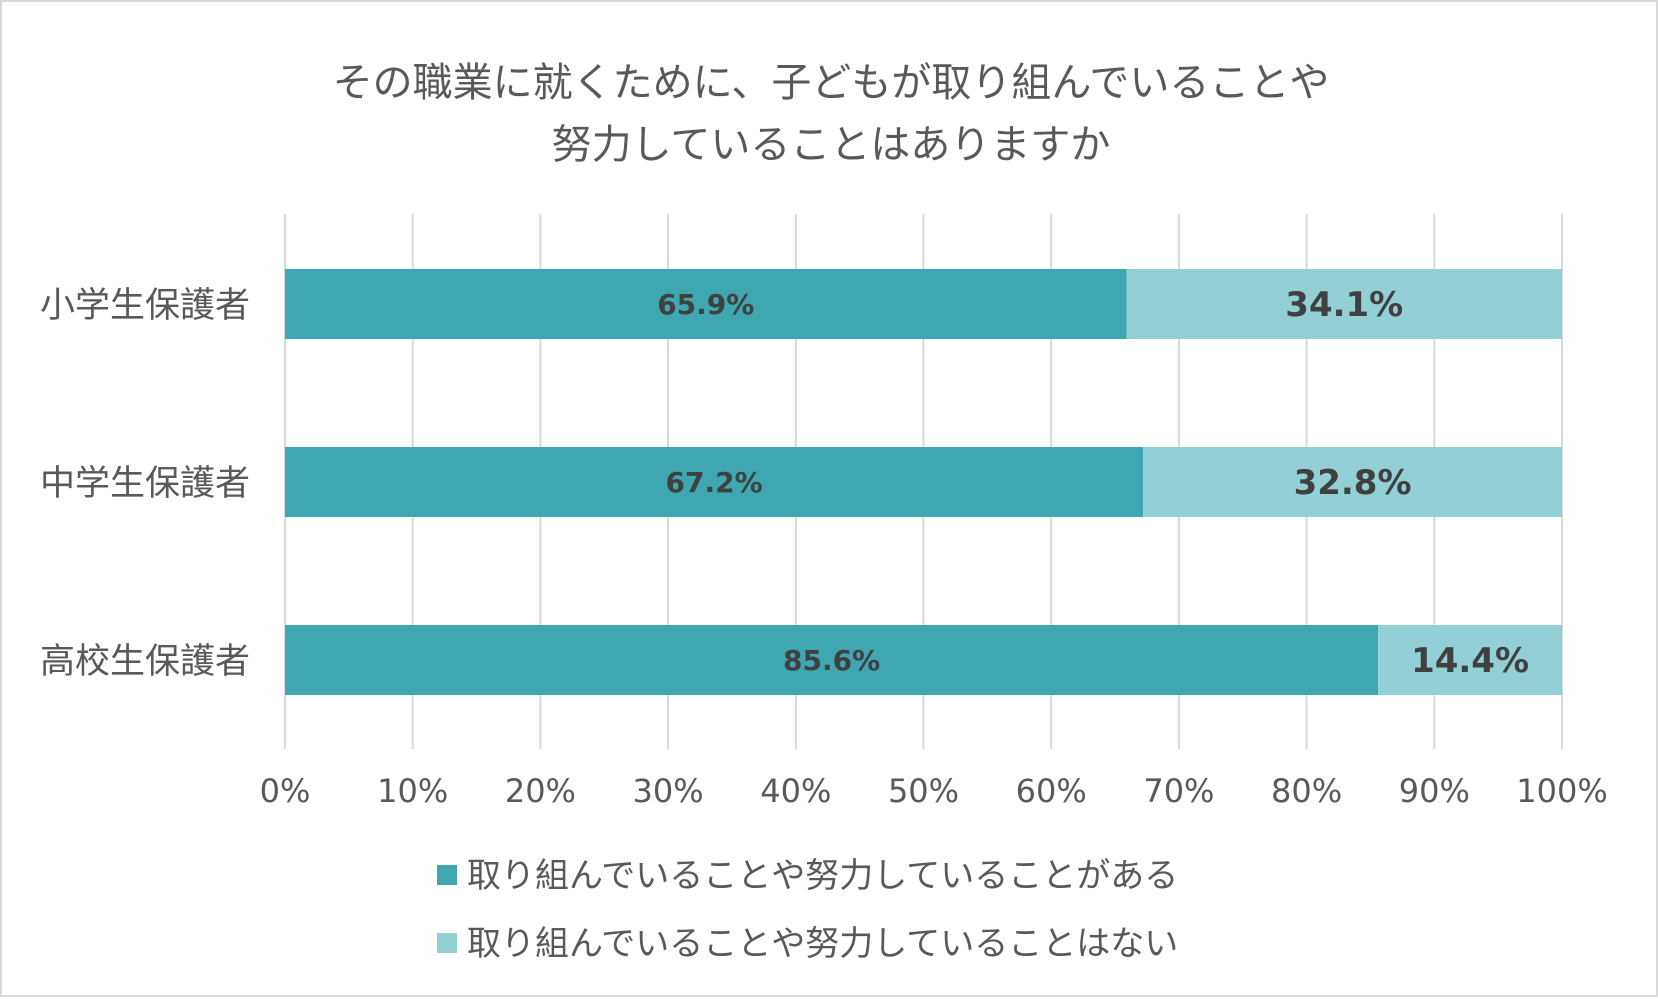  What do you see at coordinates (795, 791) in the screenshot?
I see `x-tick-label-4: 40%` at bounding box center [795, 791].